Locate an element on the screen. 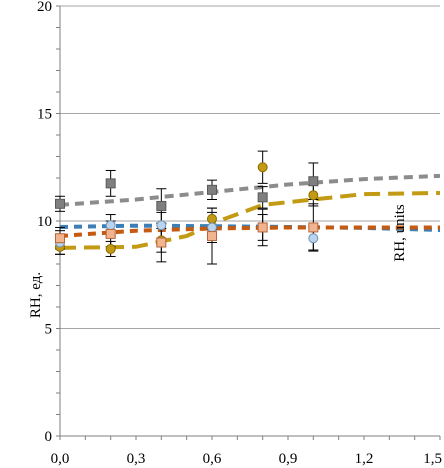 This screenshot has width=444, height=468. trendlines is located at coordinates (250, 211).